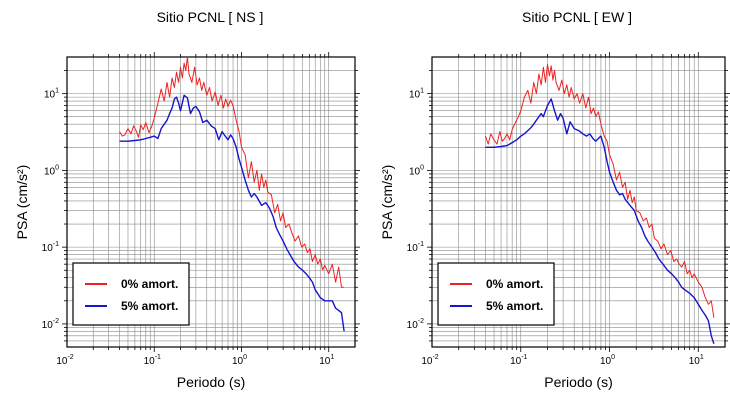 The height and width of the screenshot is (400, 730). Describe the element at coordinates (210, 17) in the screenshot. I see `chart-title: Sitio PCNL [ NS ]` at that location.